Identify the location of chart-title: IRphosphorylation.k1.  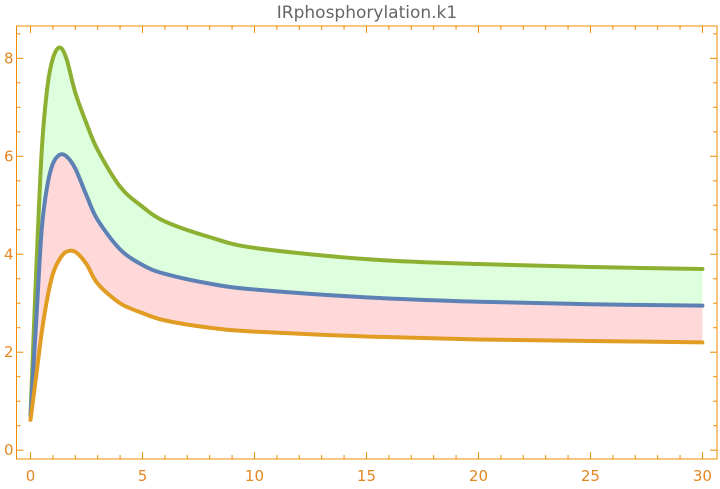
(367, 13).